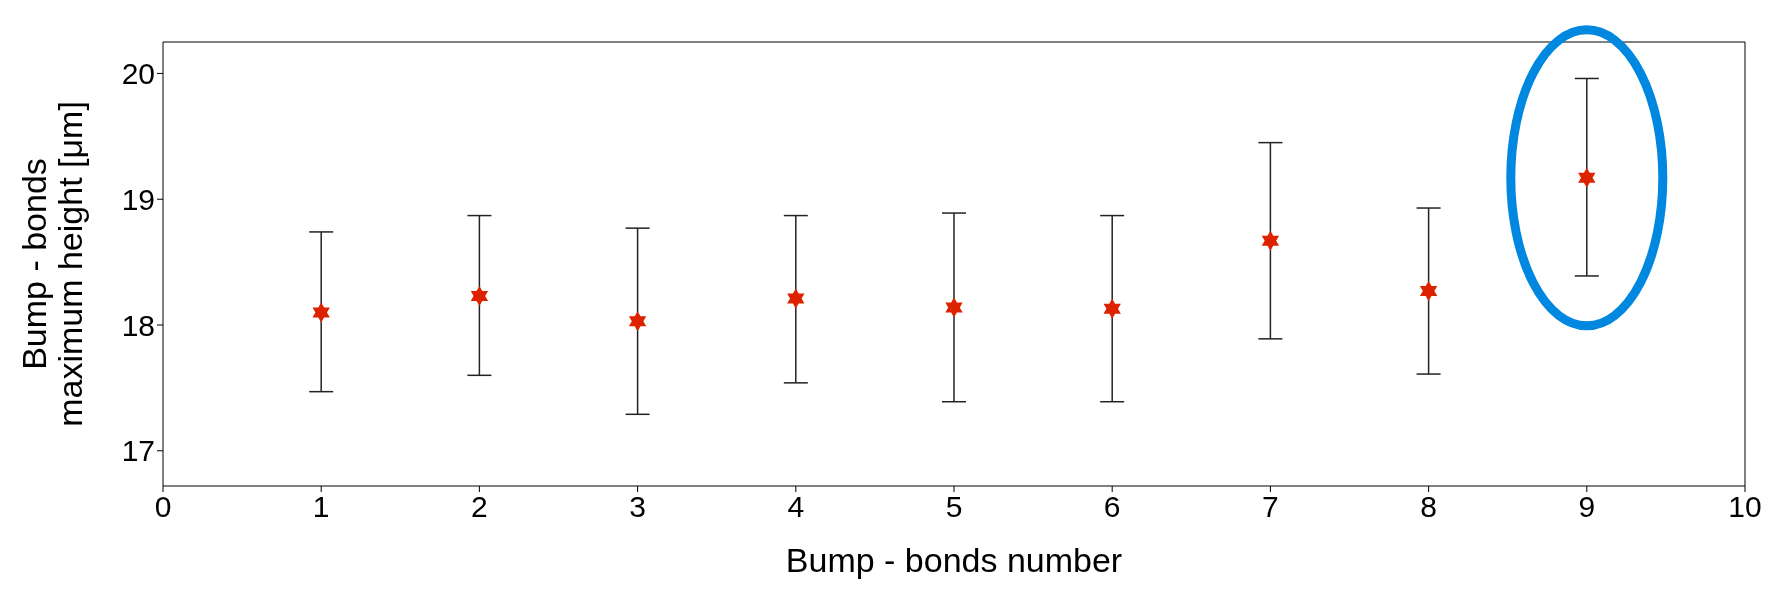  Describe the element at coordinates (163, 507) in the screenshot. I see `x-tick-label: 0` at that location.